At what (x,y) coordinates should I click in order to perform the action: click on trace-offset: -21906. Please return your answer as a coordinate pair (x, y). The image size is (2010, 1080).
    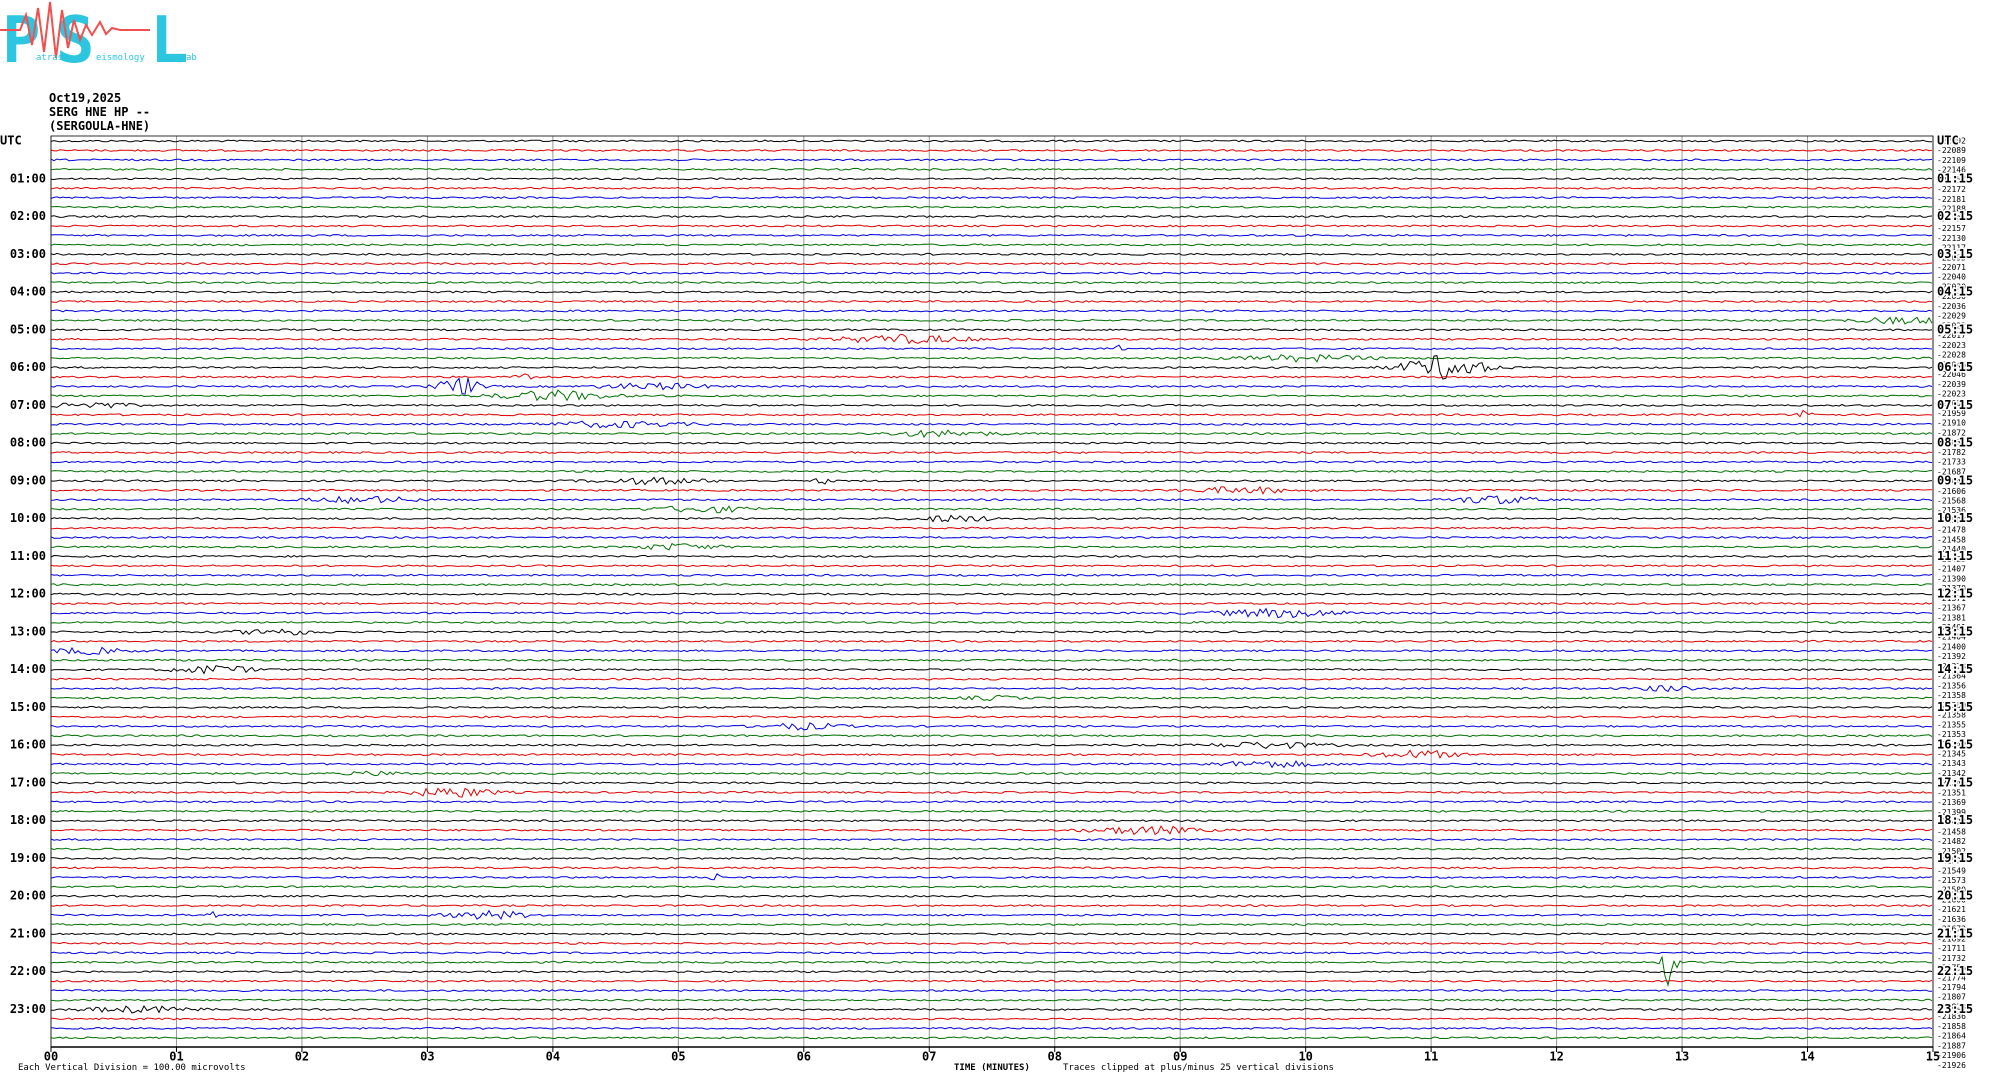
    Looking at the image, I should click on (1951, 1055).